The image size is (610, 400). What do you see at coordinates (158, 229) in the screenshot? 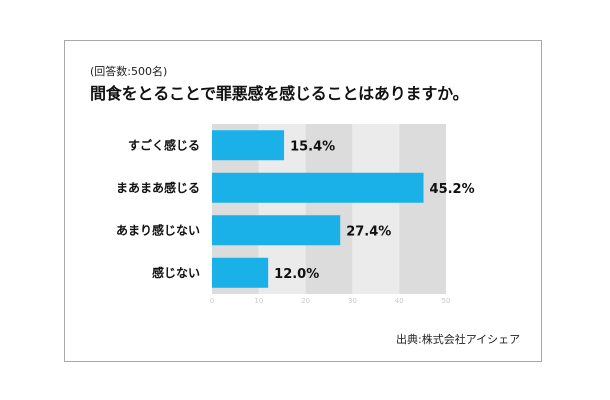
I see `category-label: あまり感じない` at bounding box center [158, 229].